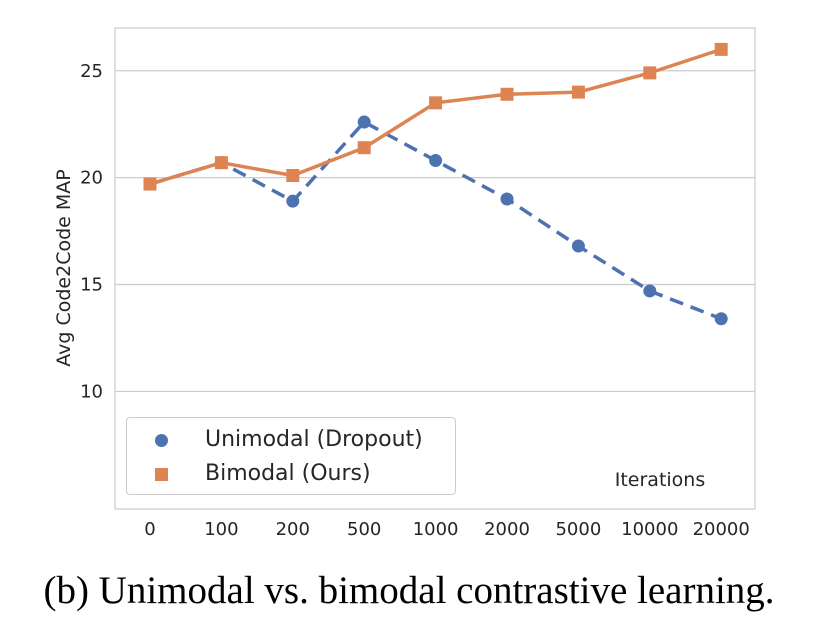 The image size is (818, 636). I want to click on legend-marker-square, so click(161, 474).